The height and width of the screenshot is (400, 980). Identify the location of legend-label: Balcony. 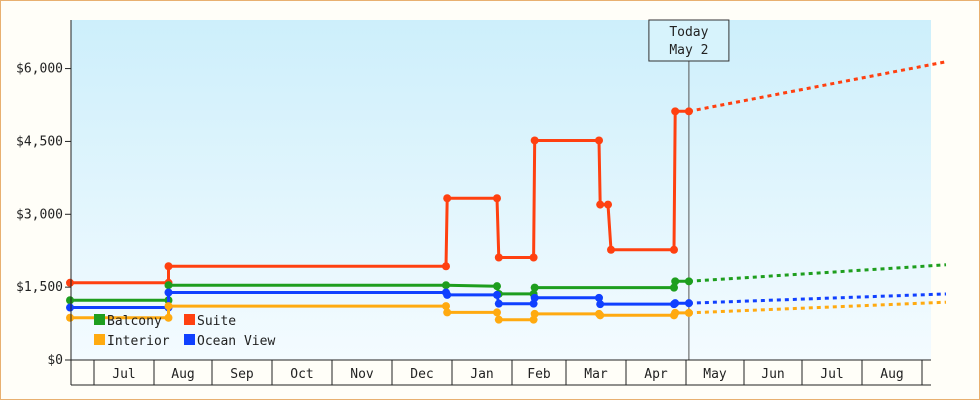
(134, 321).